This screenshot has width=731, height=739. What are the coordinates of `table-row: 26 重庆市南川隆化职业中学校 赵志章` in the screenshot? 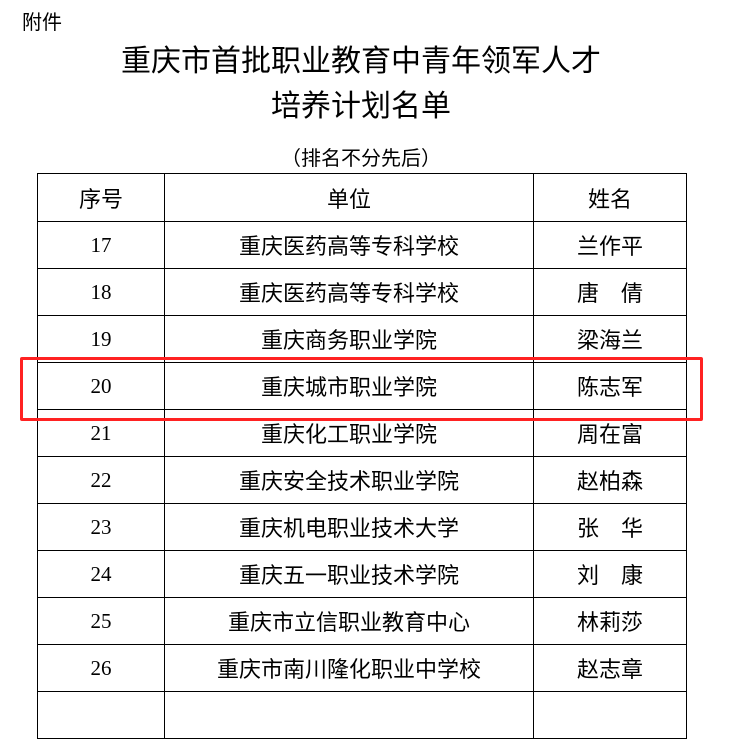 It's located at (362, 668).